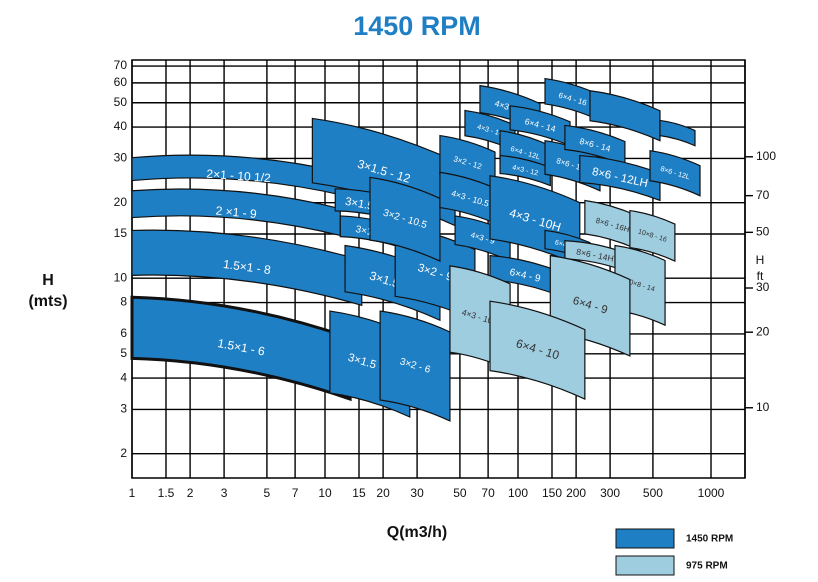 The width and height of the screenshot is (818, 582). What do you see at coordinates (763, 331) in the screenshot?
I see `y2-tick-label: 20` at bounding box center [763, 331].